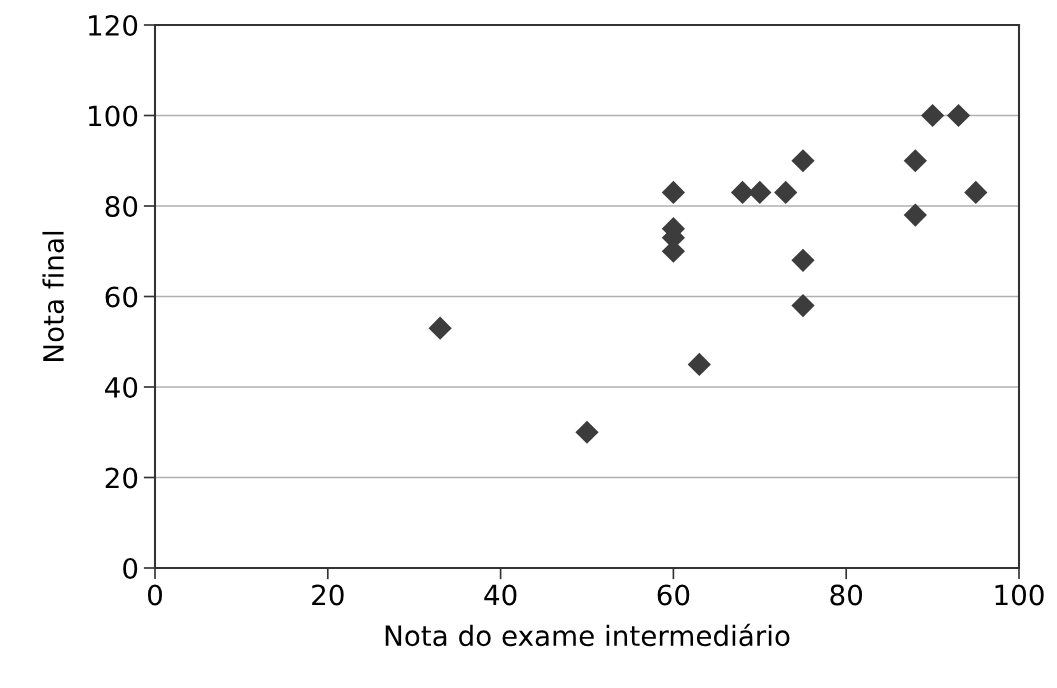  Describe the element at coordinates (121, 387) in the screenshot. I see `y-tick-label: 40` at that location.